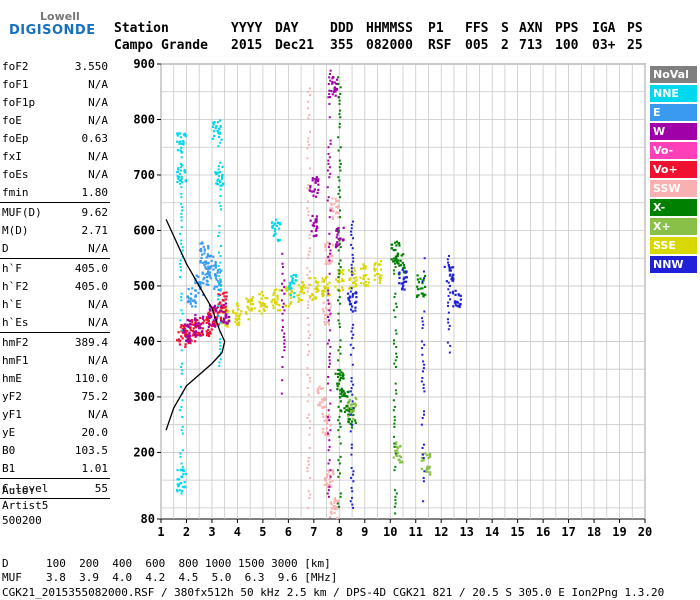 The image size is (700, 600). What do you see at coordinates (15, 84) in the screenshot?
I see `param-name: foF1` at bounding box center [15, 84].